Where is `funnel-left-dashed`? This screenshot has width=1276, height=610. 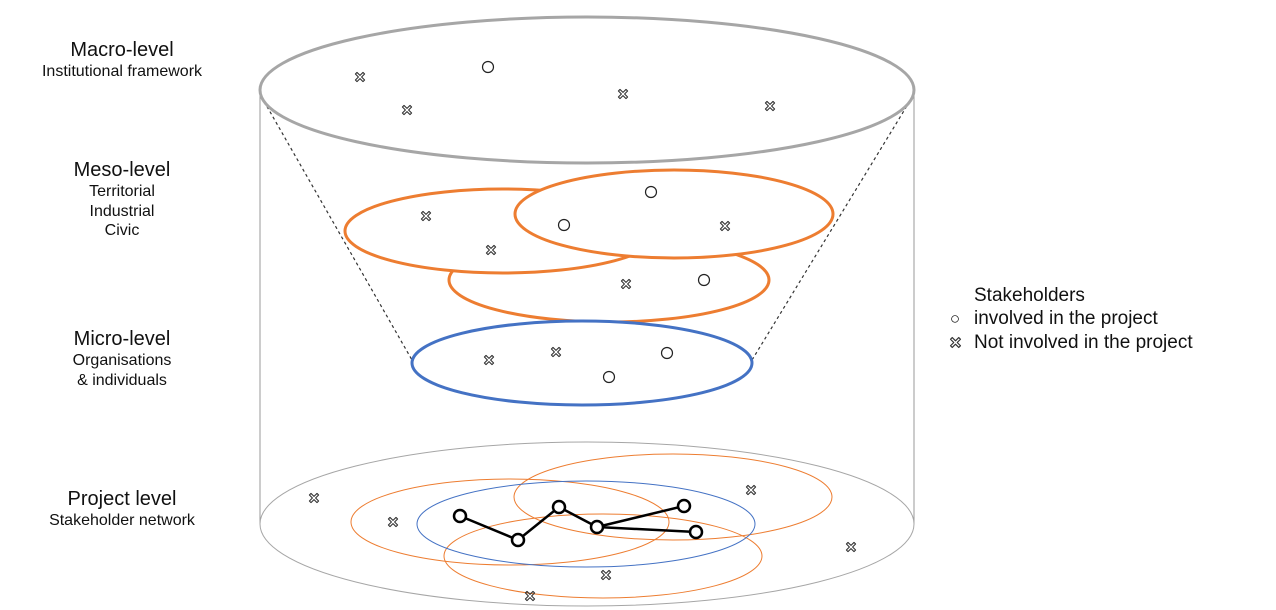 funnel-left-dashed is located at coordinates (336, 228).